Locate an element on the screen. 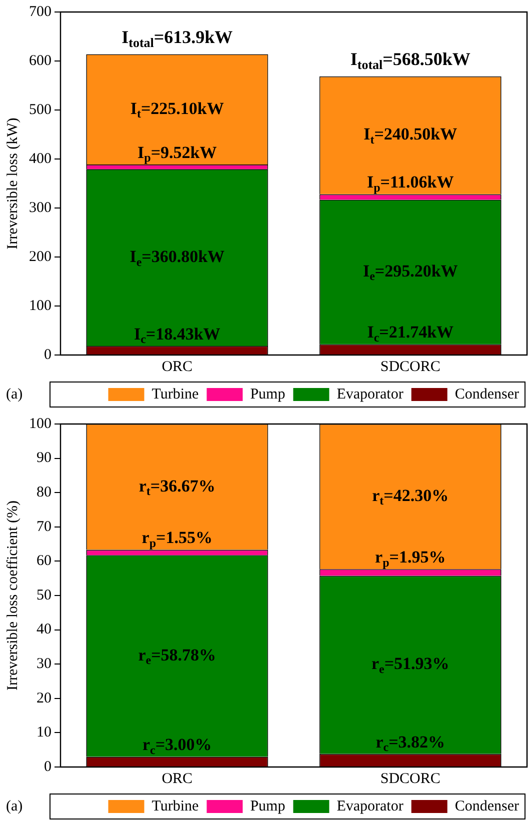 Image resolution: width=528 pixels, height=824 pixels. y-tick-label: 60 is located at coordinates (44, 561).